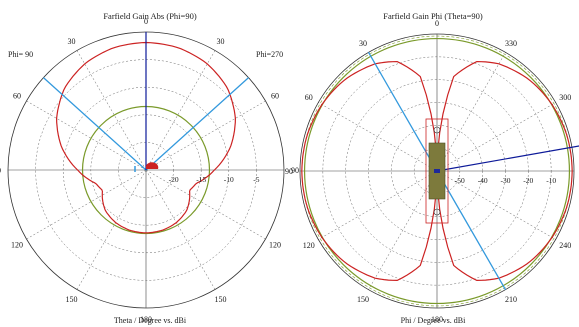 The height and width of the screenshot is (327, 579). I want to click on radial-tick-label: -50, so click(460, 180).